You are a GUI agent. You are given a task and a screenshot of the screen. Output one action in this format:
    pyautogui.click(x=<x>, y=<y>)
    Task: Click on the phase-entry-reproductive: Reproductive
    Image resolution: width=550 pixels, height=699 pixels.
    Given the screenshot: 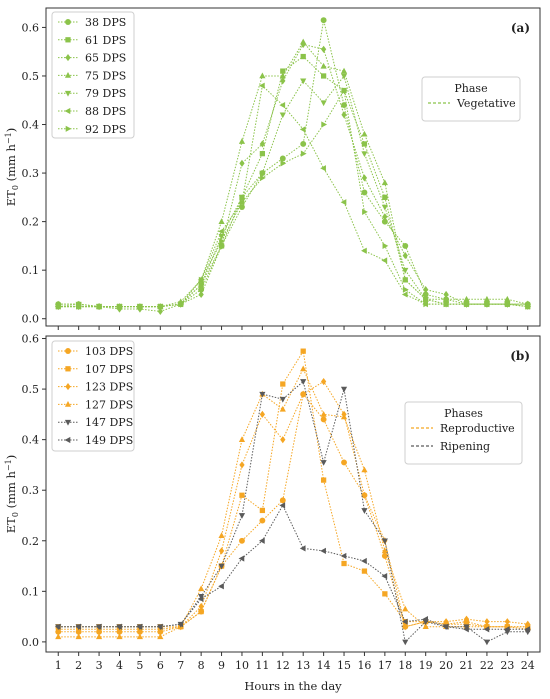 What is the action you would take?
    pyautogui.click(x=463, y=428)
    